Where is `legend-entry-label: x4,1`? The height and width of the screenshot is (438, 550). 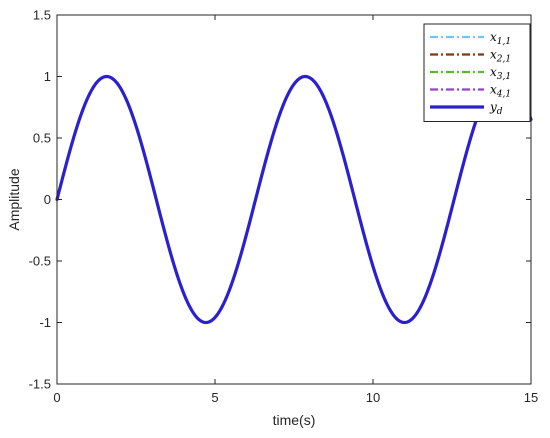
legend-entry-label: x4,1 is located at coordinates (500, 91).